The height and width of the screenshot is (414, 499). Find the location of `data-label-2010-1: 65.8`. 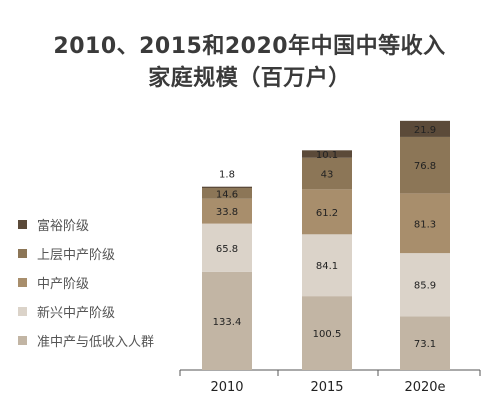

data-label-2010-1: 65.8 is located at coordinates (227, 249).